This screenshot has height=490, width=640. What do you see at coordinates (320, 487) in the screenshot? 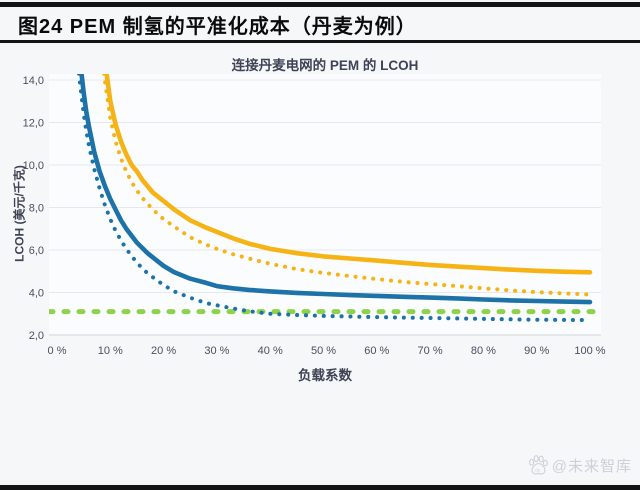
I see `bottom-rule` at bounding box center [320, 487].